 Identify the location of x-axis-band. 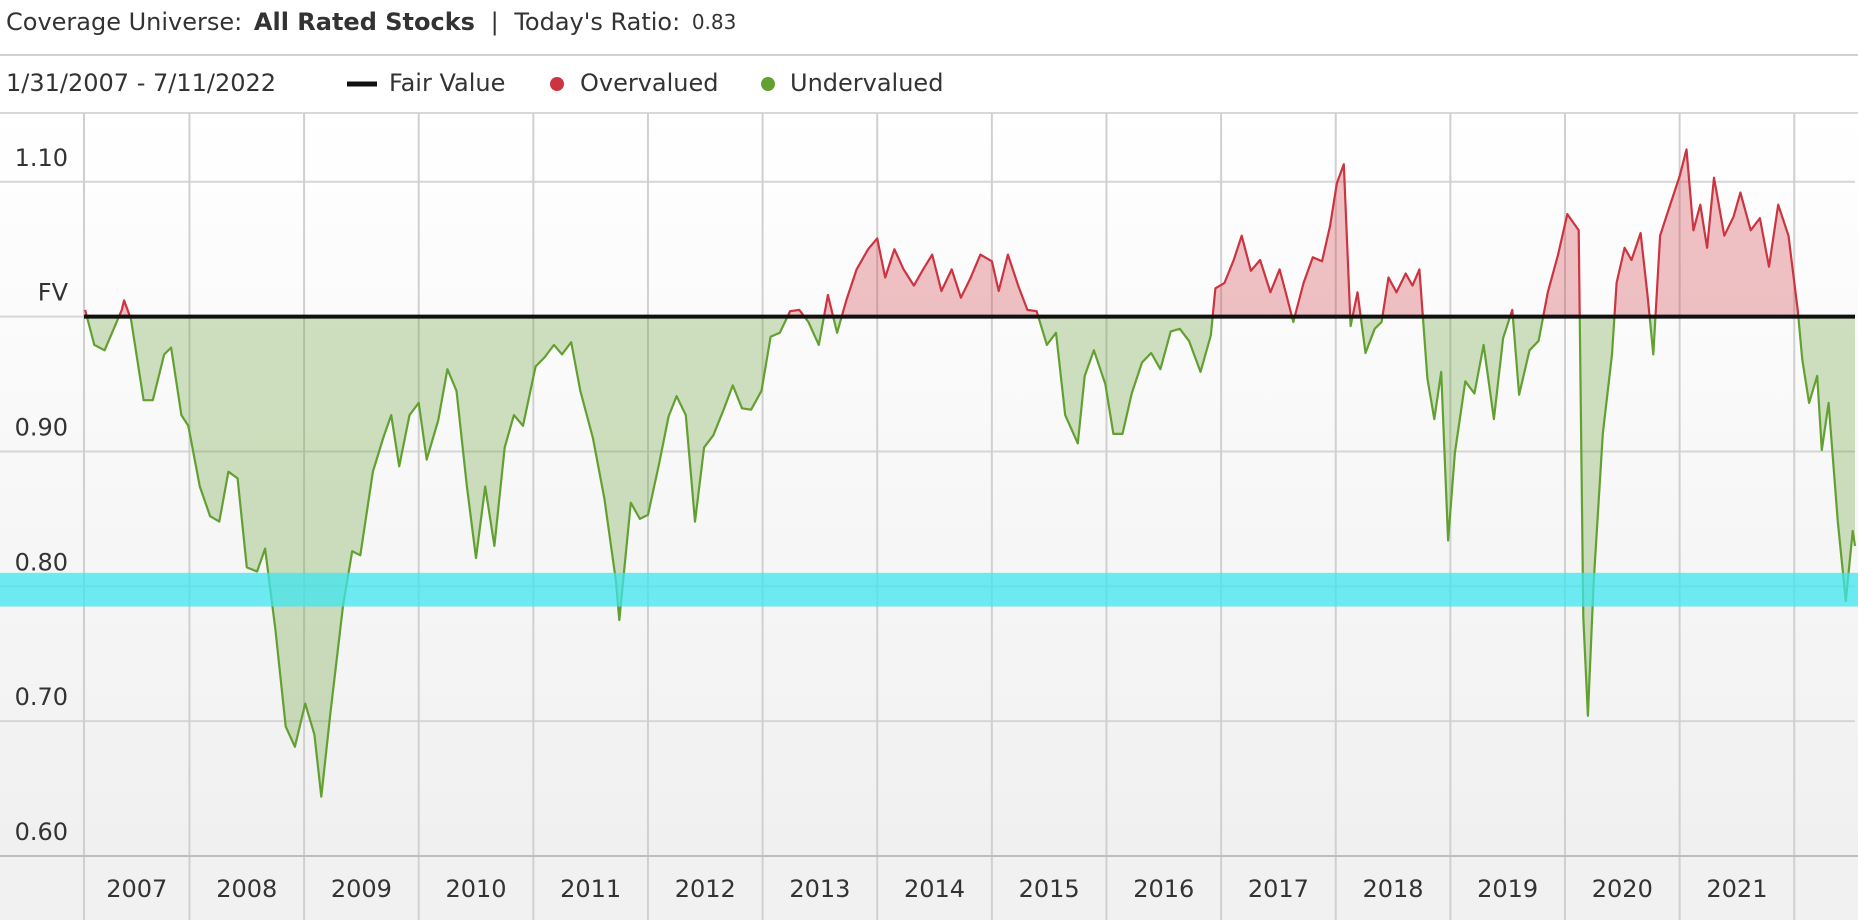
(929, 888).